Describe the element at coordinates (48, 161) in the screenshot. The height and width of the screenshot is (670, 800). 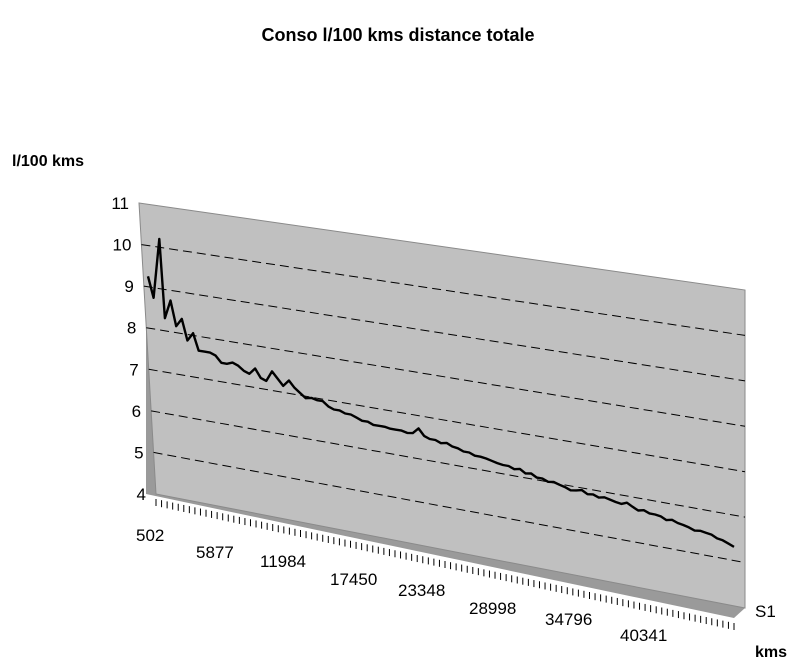
I see `y-axis-title: l/100 kms` at that location.